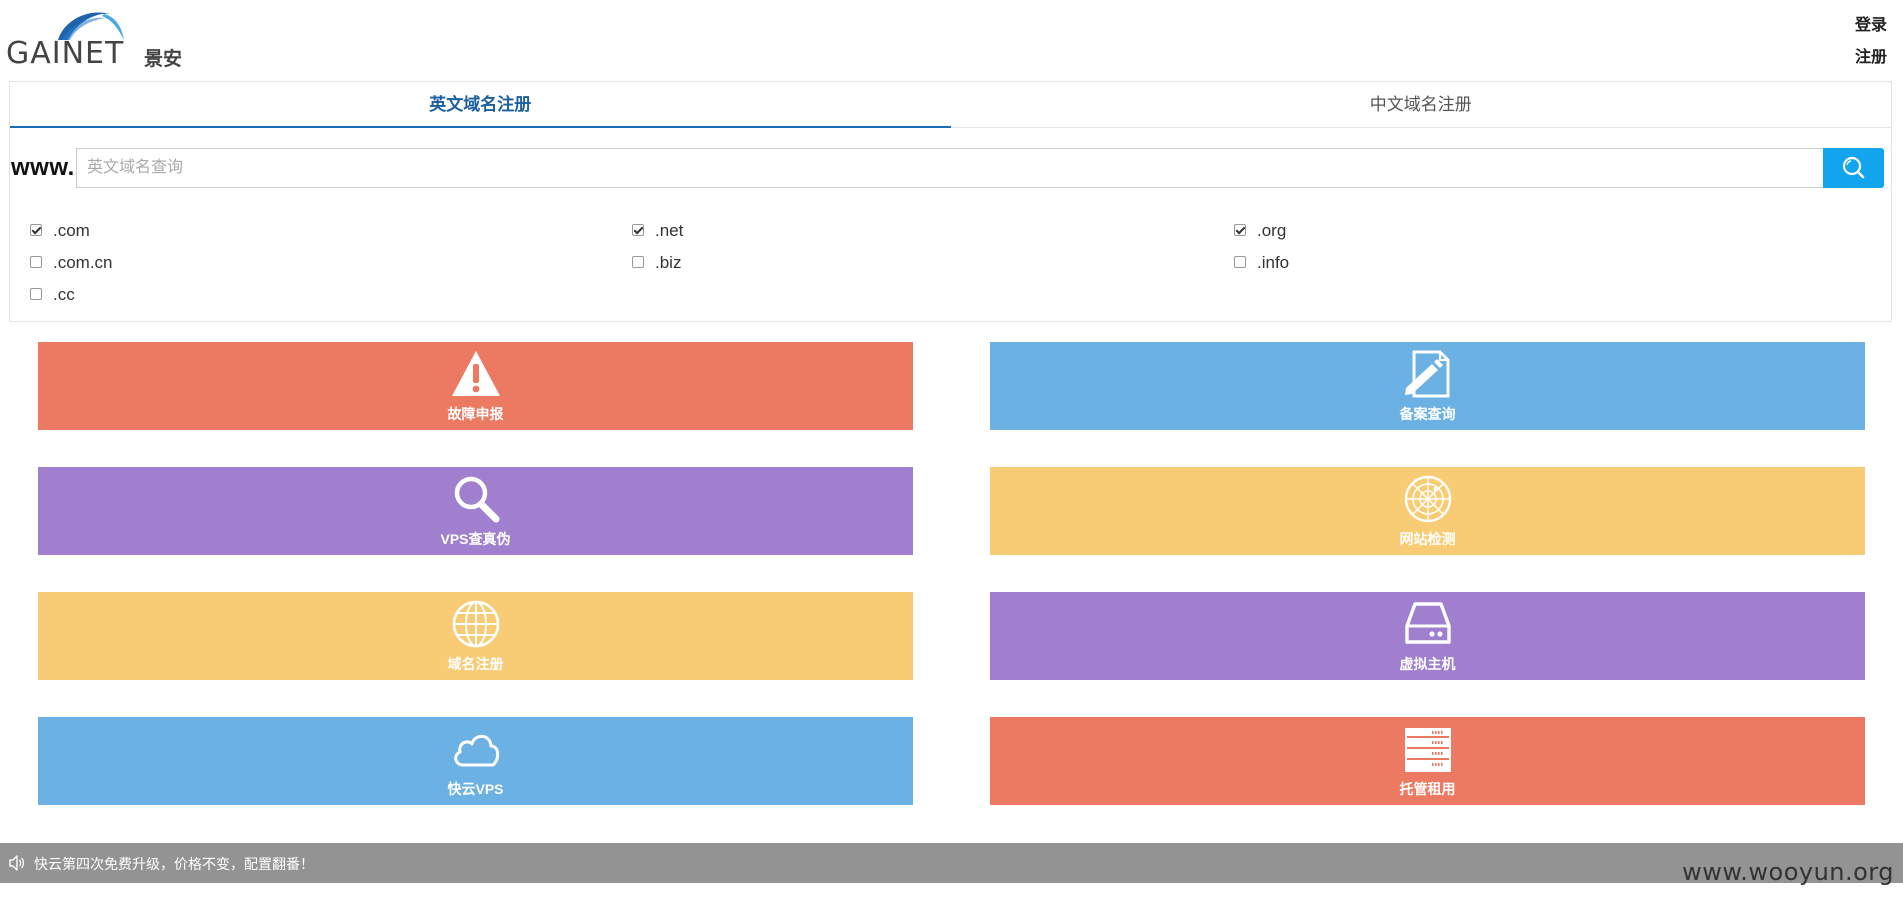 This screenshot has height=899, width=1903. I want to click on tld-label: .com, so click(71, 230).